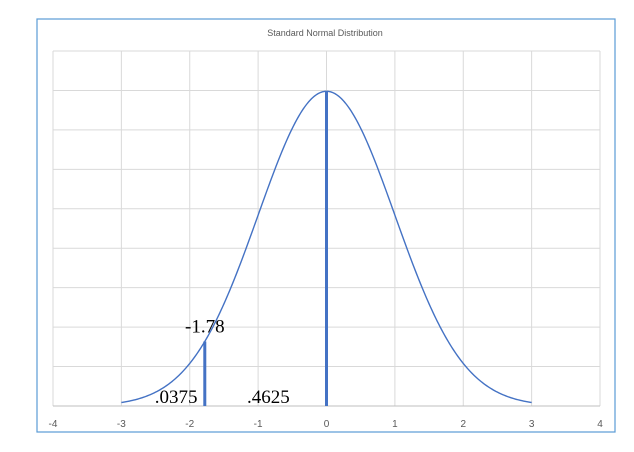 The width and height of the screenshot is (634, 452). Describe the element at coordinates (325, 33) in the screenshot. I see `chart-title: Standard Normal Distribution` at that location.